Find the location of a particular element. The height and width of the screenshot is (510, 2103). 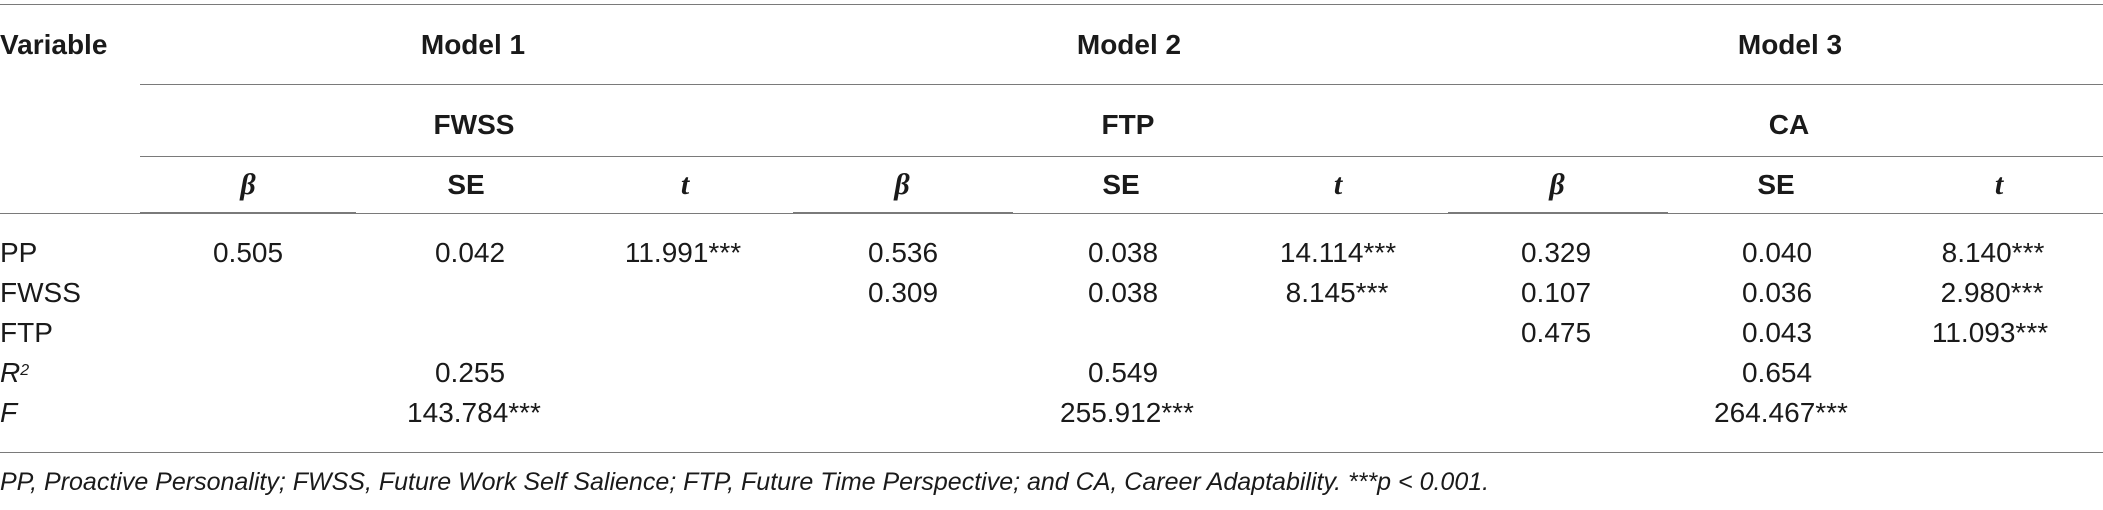

stat-rule-model3-beta is located at coordinates (1558, 212).